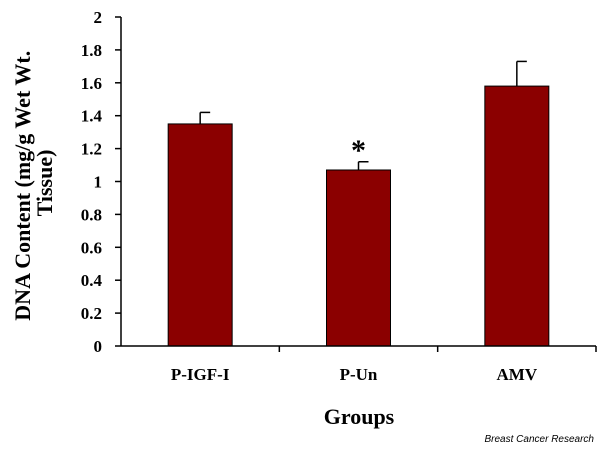 Image resolution: width=600 pixels, height=449 pixels. I want to click on category-labels: P-IGF-I P-Un AMV, so click(354, 374).